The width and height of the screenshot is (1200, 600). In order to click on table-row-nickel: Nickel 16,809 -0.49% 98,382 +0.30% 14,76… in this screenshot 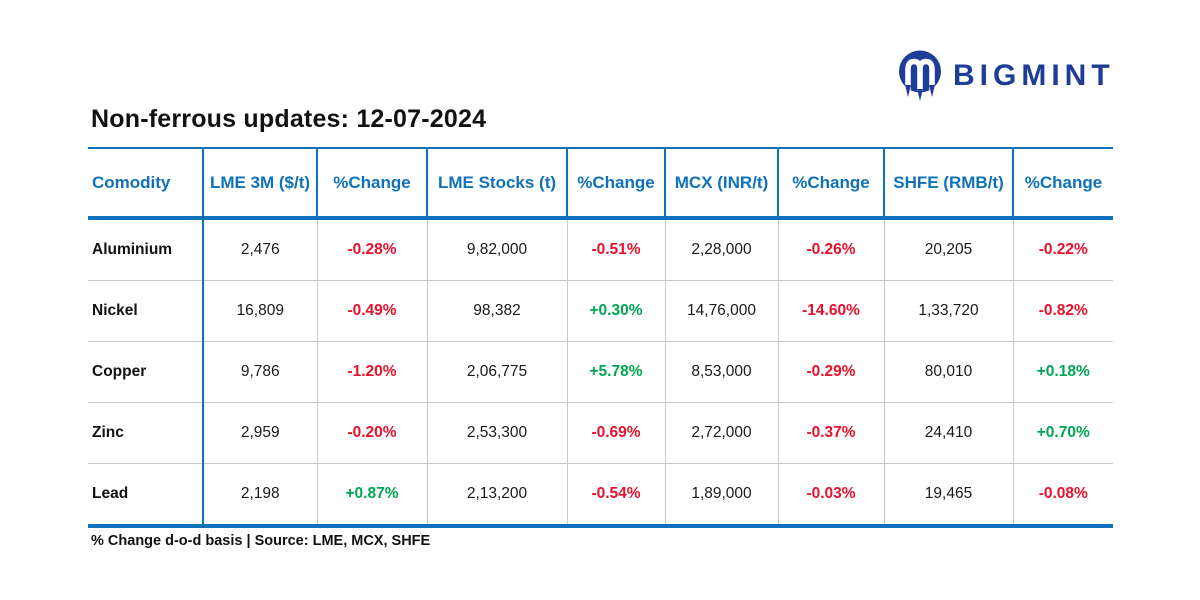, I will do `click(600, 311)`.